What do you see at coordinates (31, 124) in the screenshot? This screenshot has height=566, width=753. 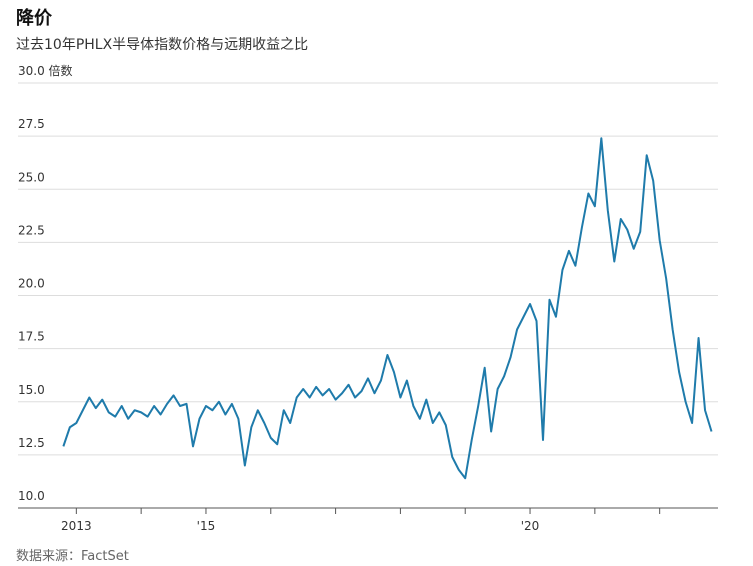 I see `y-tick-label: 27.5` at bounding box center [31, 124].